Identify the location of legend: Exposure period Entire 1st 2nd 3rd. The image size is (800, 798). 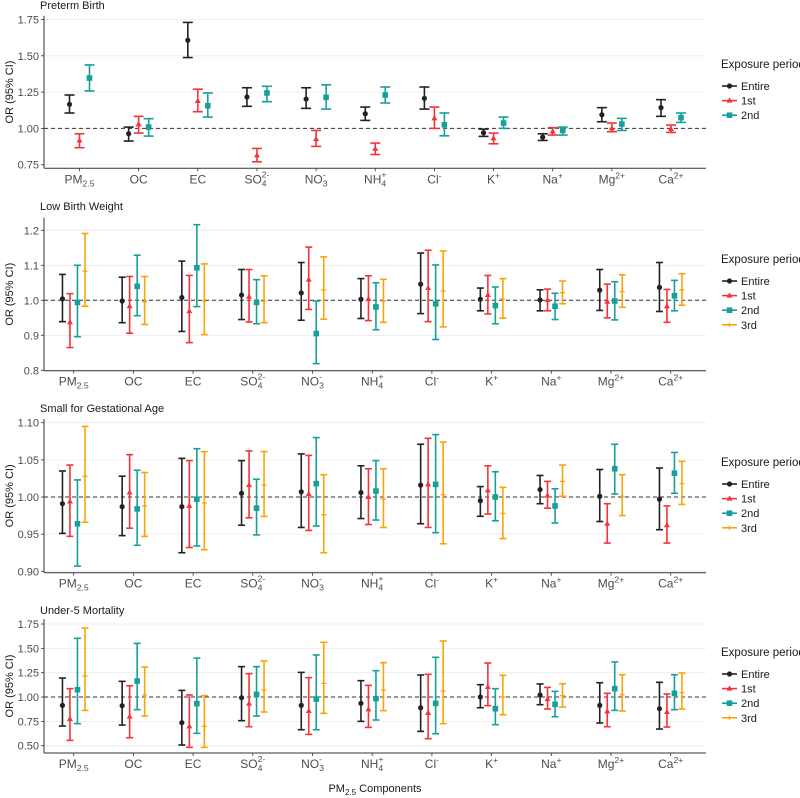
(760, 293).